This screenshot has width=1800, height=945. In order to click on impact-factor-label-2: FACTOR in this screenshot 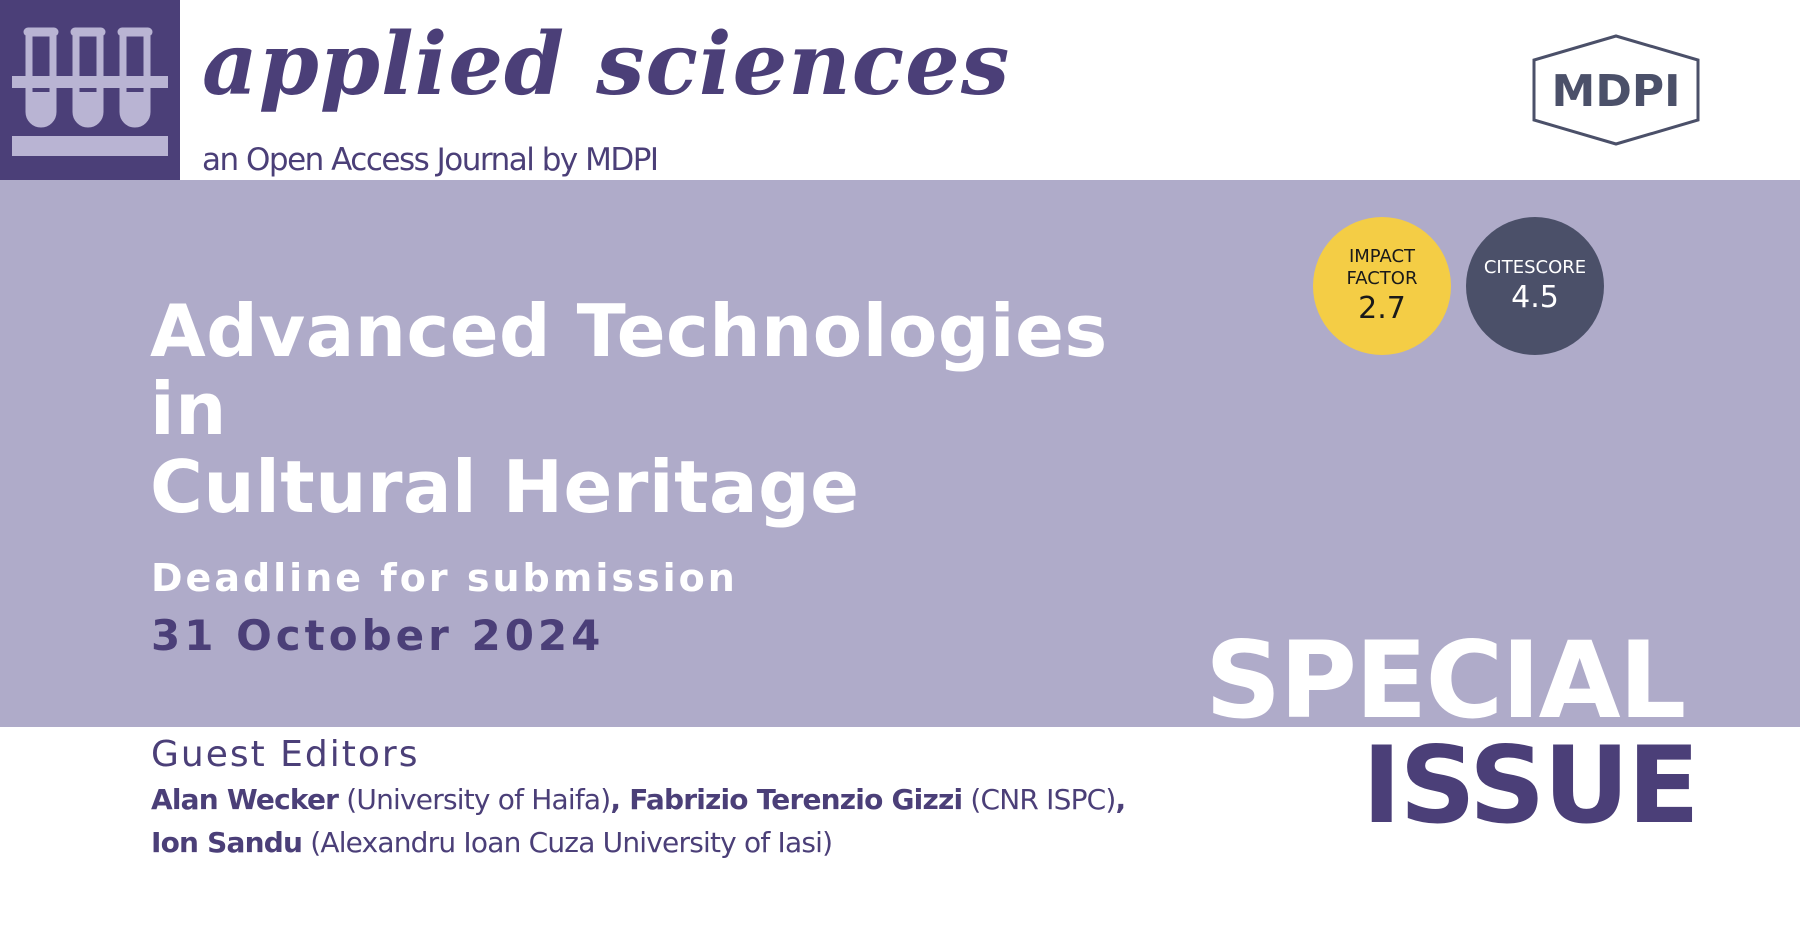, I will do `click(1382, 278)`.